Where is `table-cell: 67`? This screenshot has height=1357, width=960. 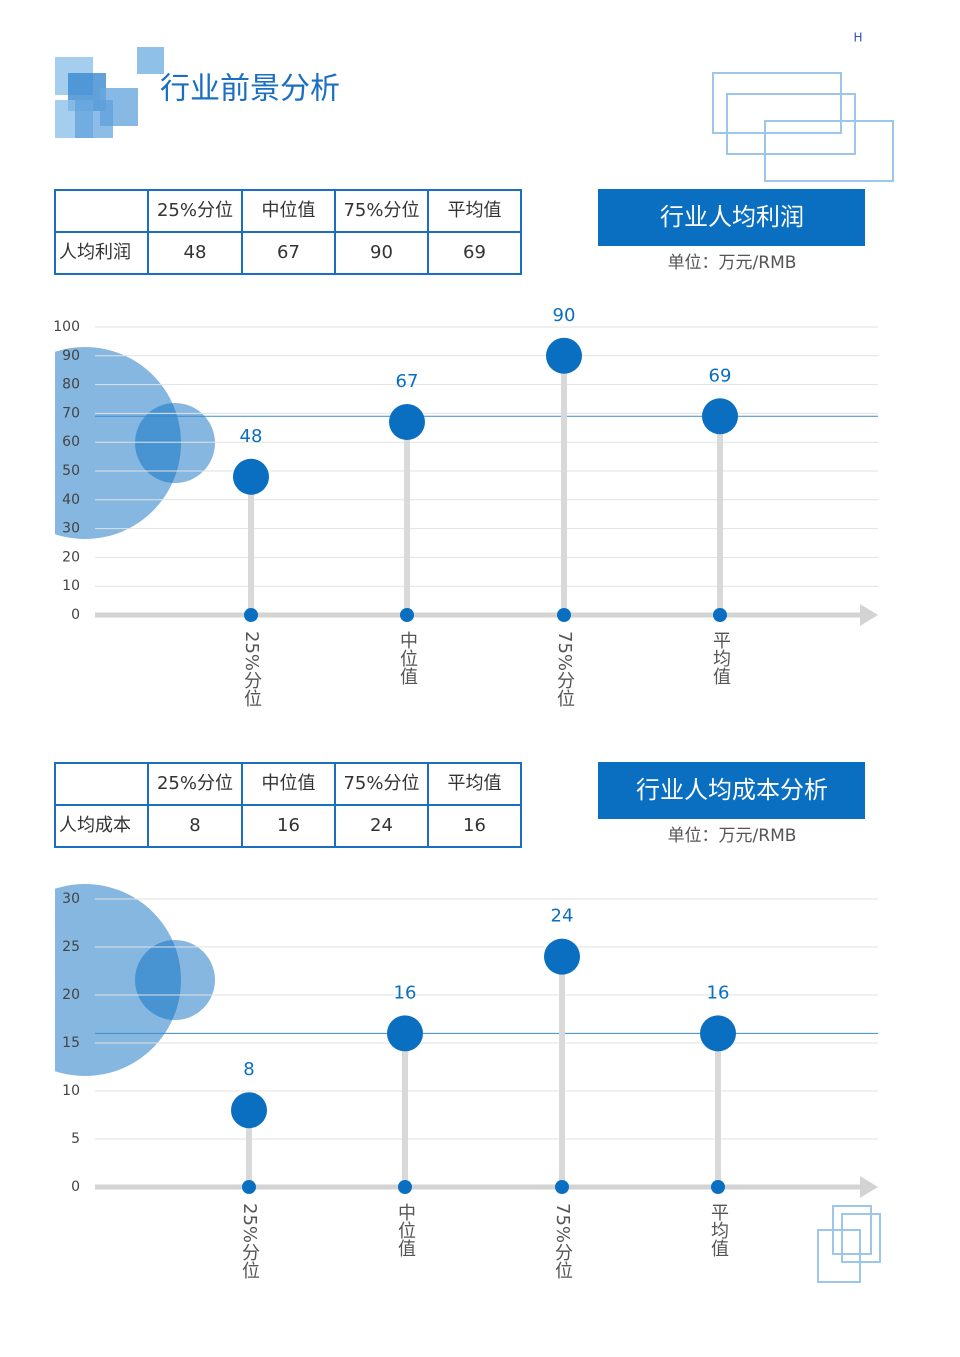 table-cell: 67 is located at coordinates (288, 252).